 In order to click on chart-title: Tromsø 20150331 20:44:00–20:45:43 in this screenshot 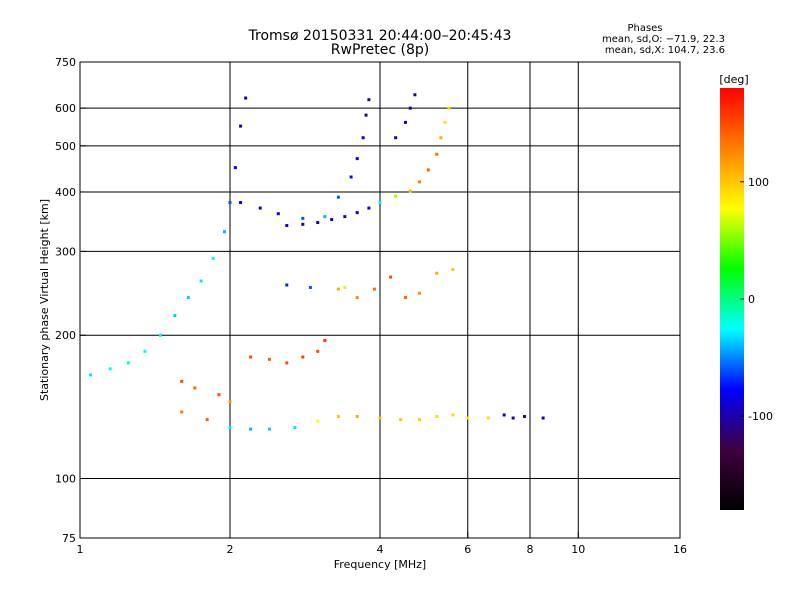, I will do `click(380, 36)`.